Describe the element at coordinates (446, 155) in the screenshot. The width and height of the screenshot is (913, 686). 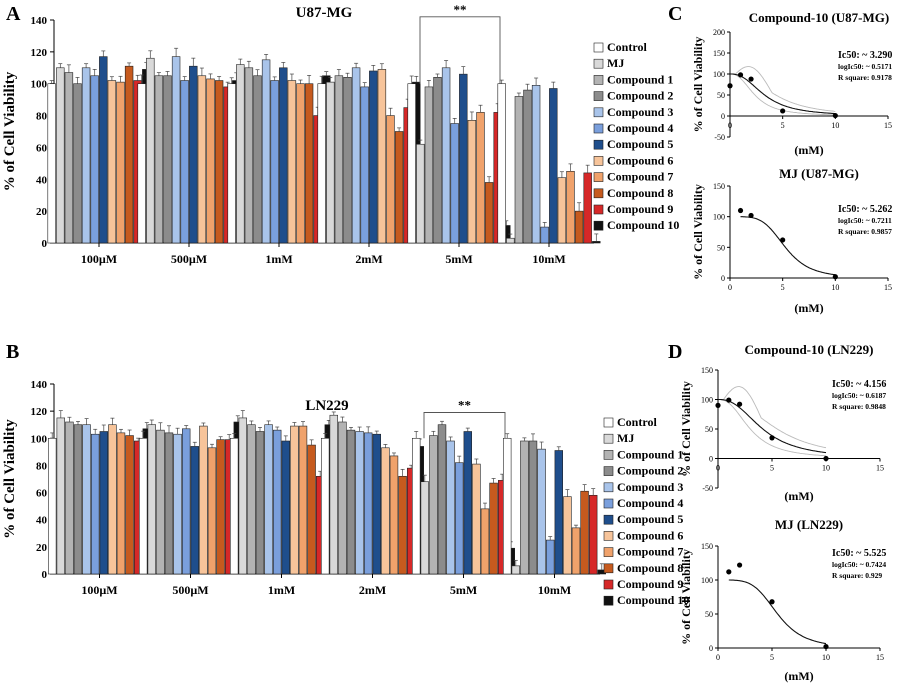
I see `bar-compound-3-5mm` at that location.